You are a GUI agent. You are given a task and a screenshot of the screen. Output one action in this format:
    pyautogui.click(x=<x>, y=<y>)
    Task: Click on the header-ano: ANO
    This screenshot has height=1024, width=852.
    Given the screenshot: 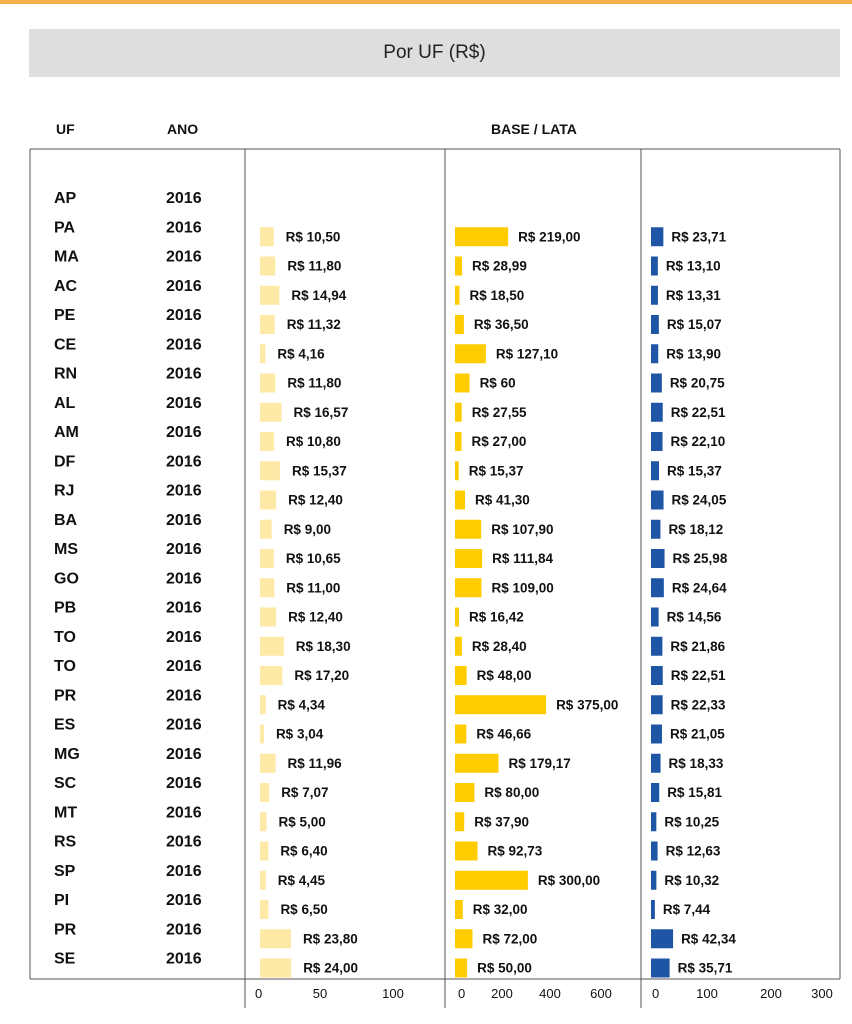 What is the action you would take?
    pyautogui.click(x=183, y=129)
    